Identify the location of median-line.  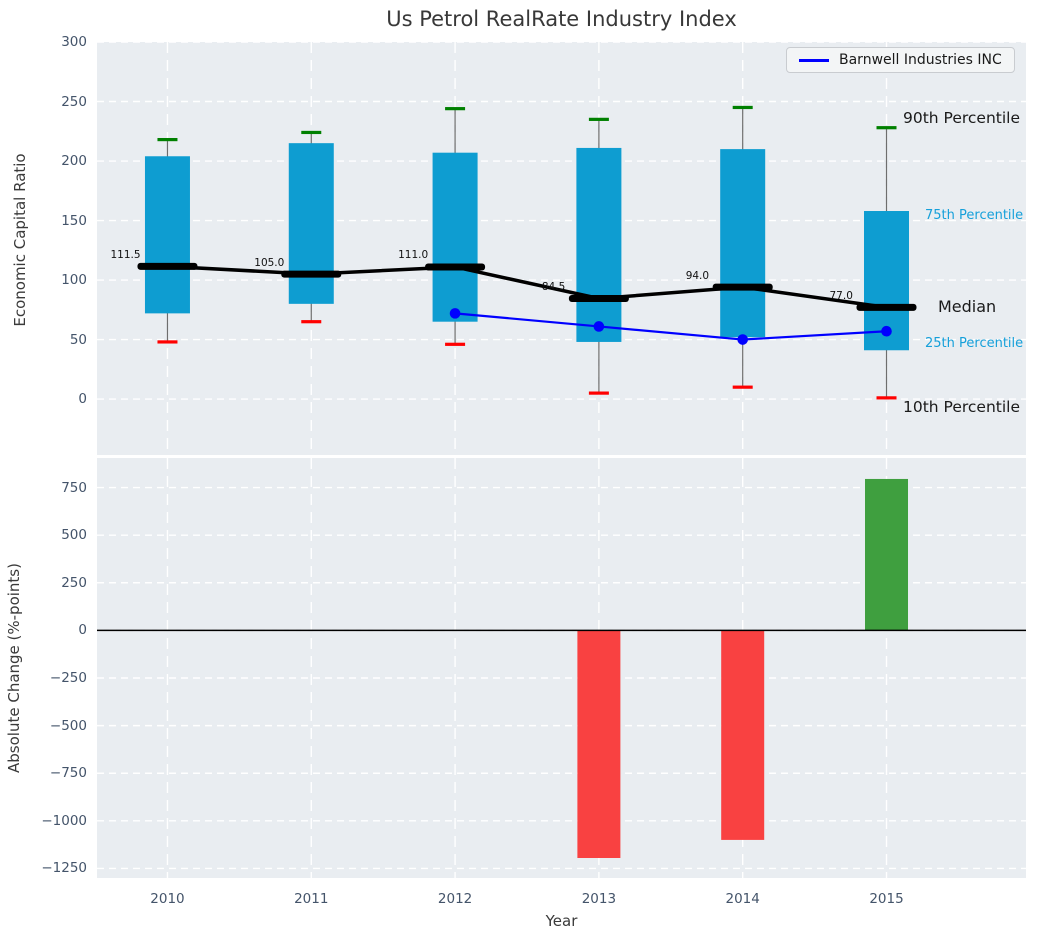
(527, 287).